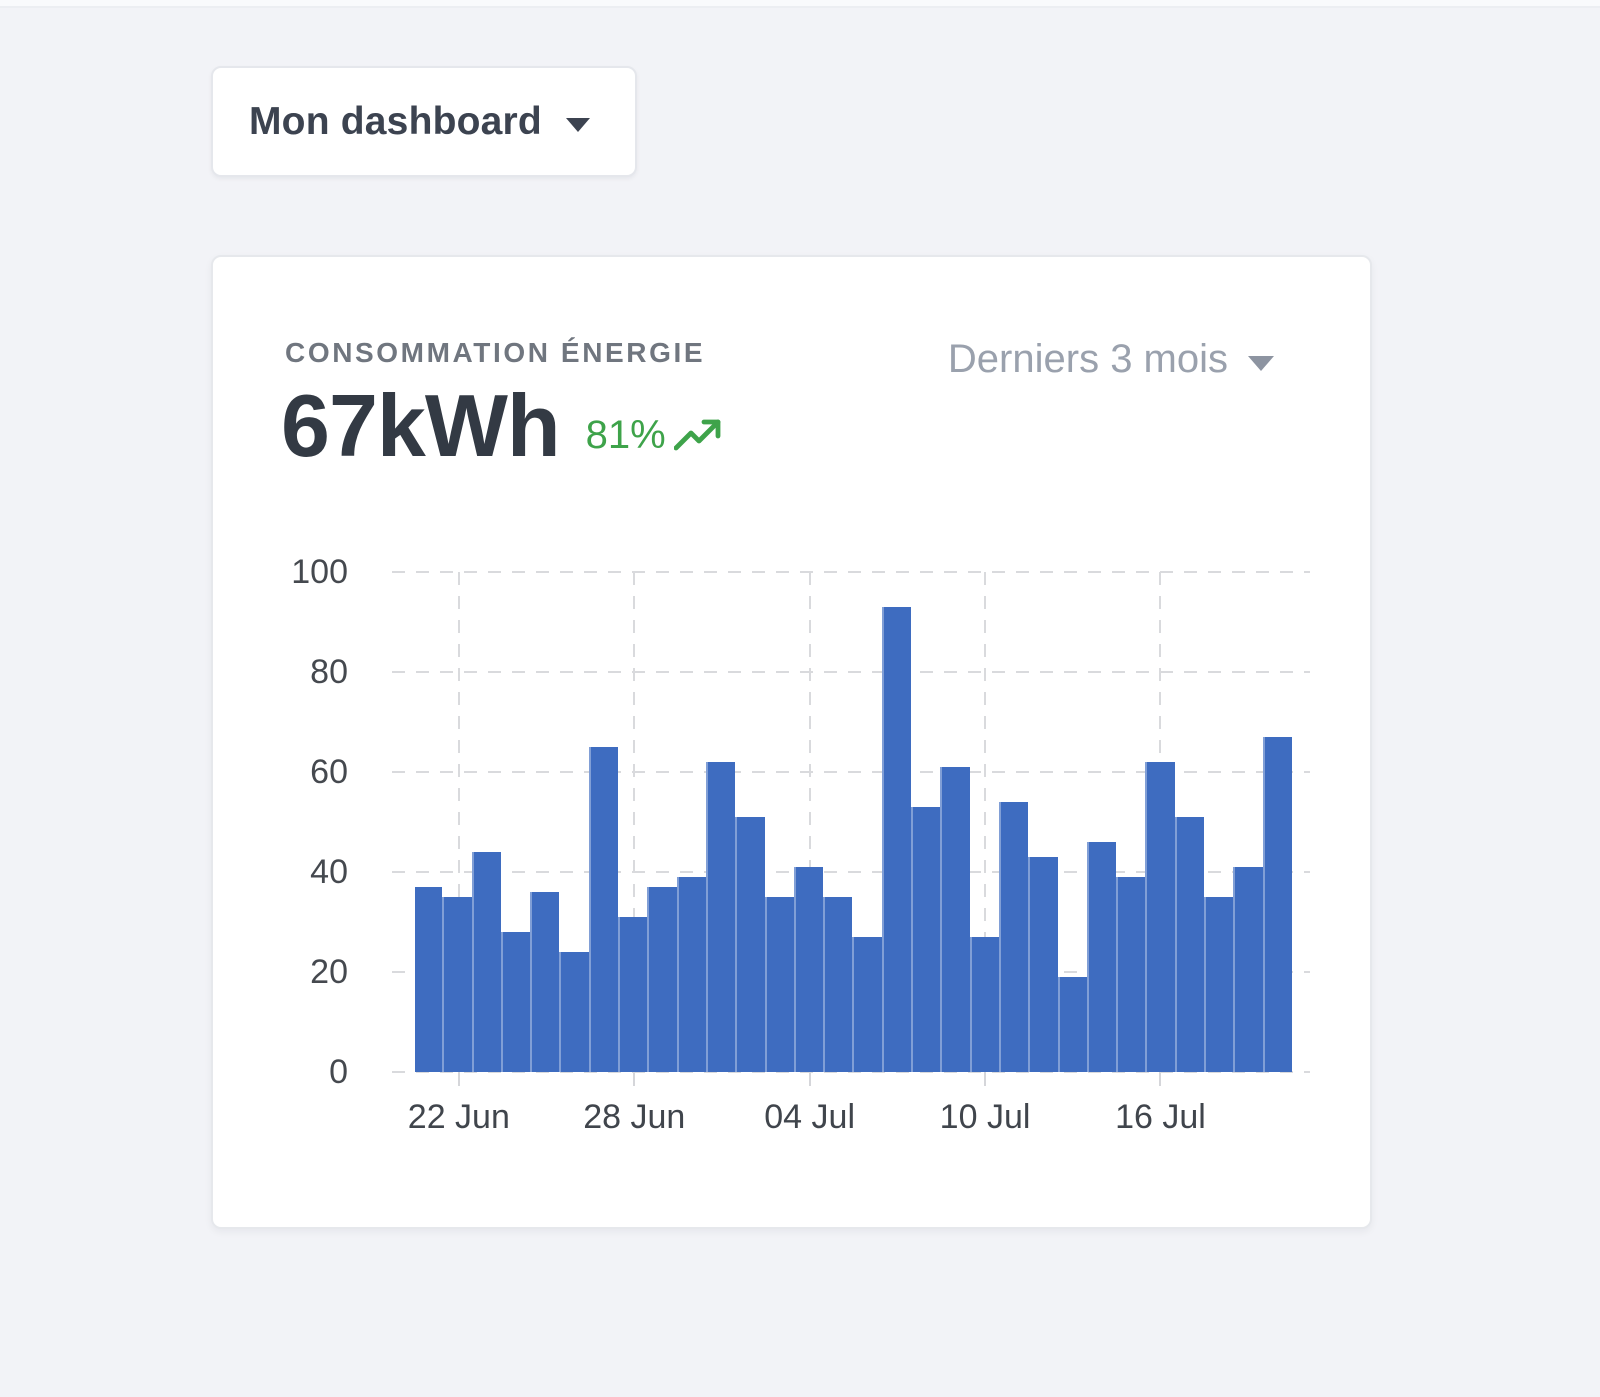 This screenshot has height=1397, width=1600. Describe the element at coordinates (985, 1117) in the screenshot. I see `x-axis-label: 10 Jul` at that location.